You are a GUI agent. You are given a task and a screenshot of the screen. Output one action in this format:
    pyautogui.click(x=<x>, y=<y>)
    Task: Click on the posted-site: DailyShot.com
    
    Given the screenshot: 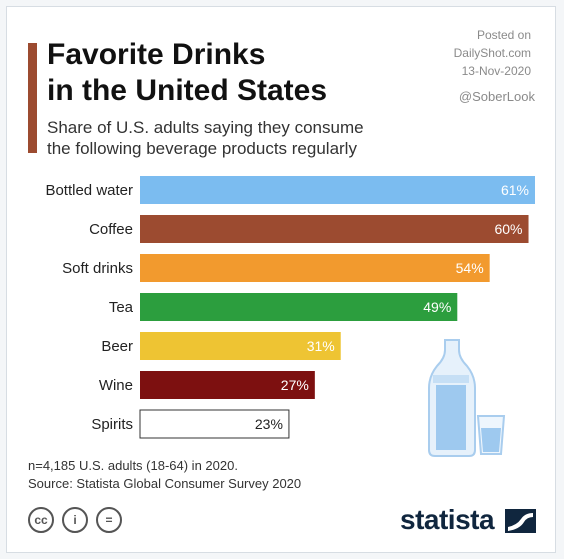 What is the action you would take?
    pyautogui.click(x=492, y=53)
    